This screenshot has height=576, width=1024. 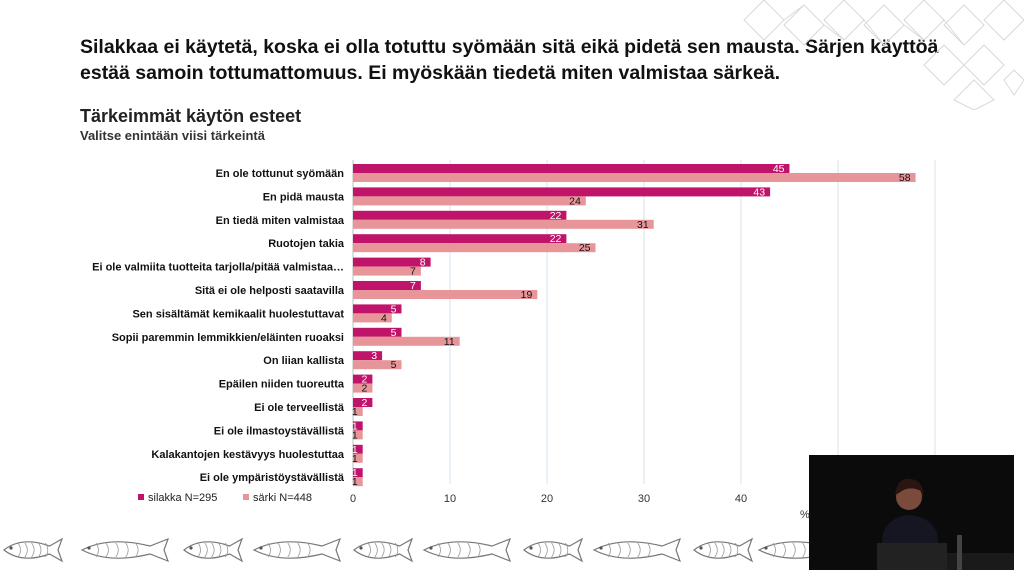 What do you see at coordinates (644, 499) in the screenshot?
I see `x-tick-label: 30` at bounding box center [644, 499].